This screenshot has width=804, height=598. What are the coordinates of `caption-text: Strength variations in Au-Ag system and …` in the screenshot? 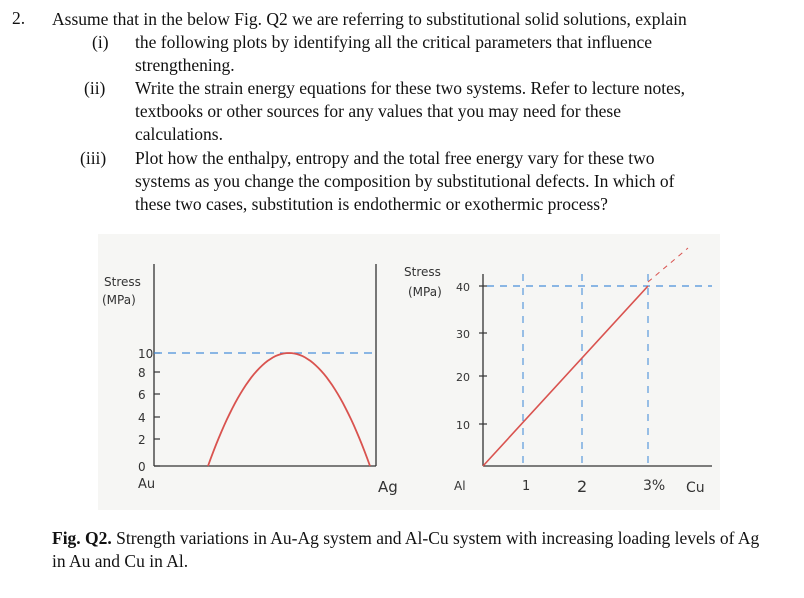 It's located at (406, 549).